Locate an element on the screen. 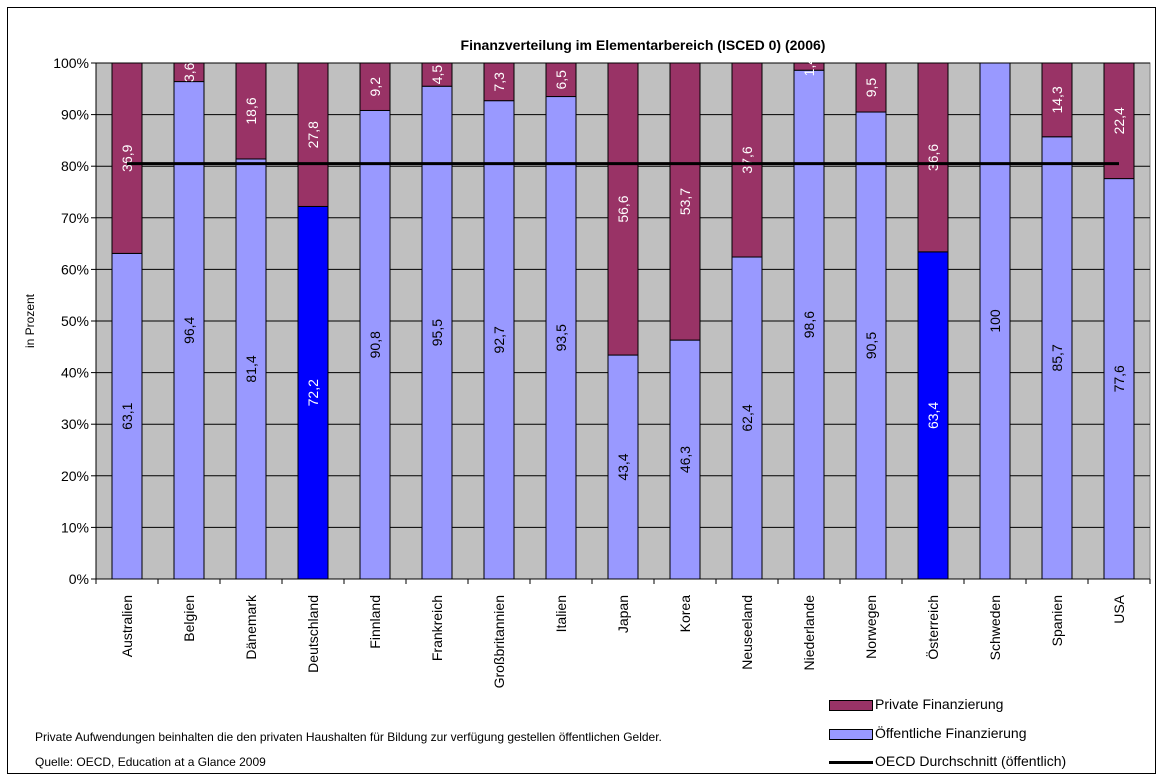 The width and height of the screenshot is (1165, 782). y-tick-label: 30% is located at coordinates (75, 424).